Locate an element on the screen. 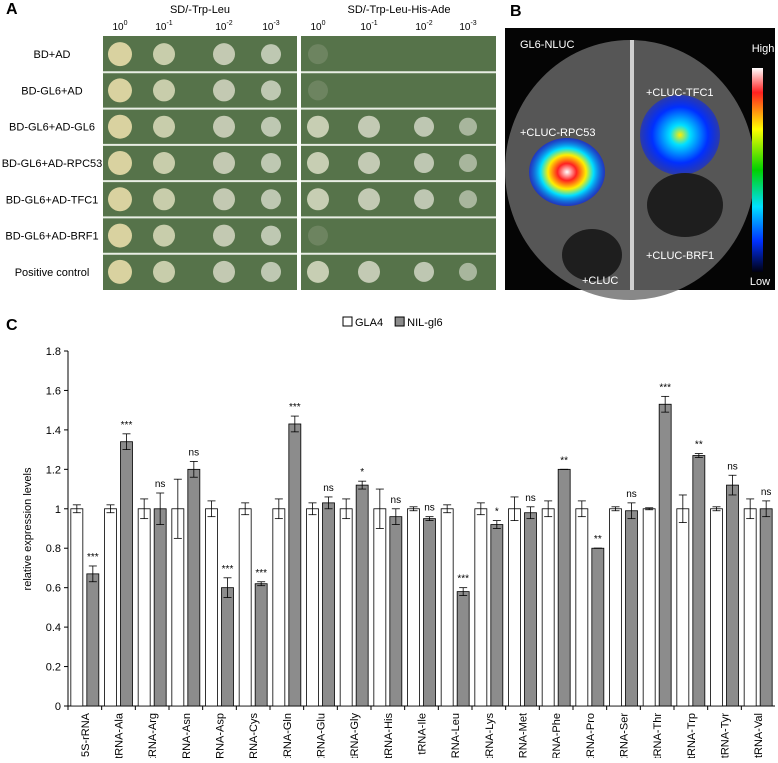 Image resolution: width=778 pixels, height=763 pixels. x-tick-label: tRNA-Met is located at coordinates (524, 735).